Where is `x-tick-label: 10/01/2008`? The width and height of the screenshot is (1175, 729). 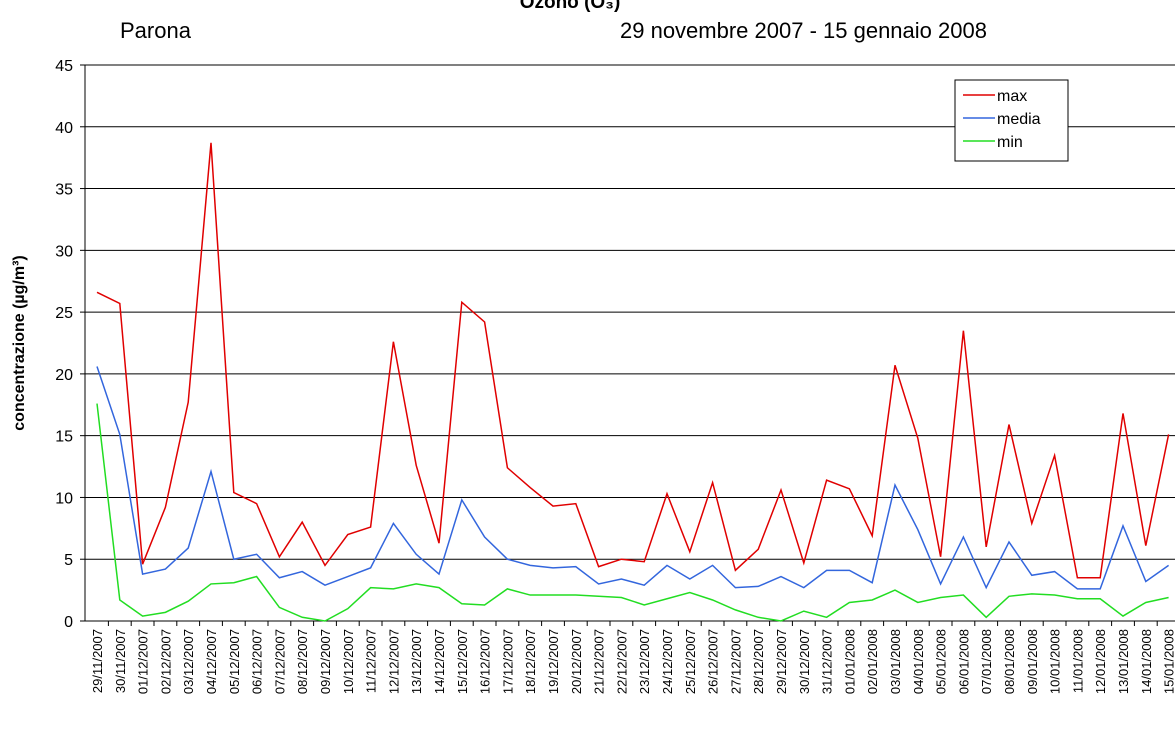 x-tick-label: 10/01/2008 is located at coordinates (1055, 661).